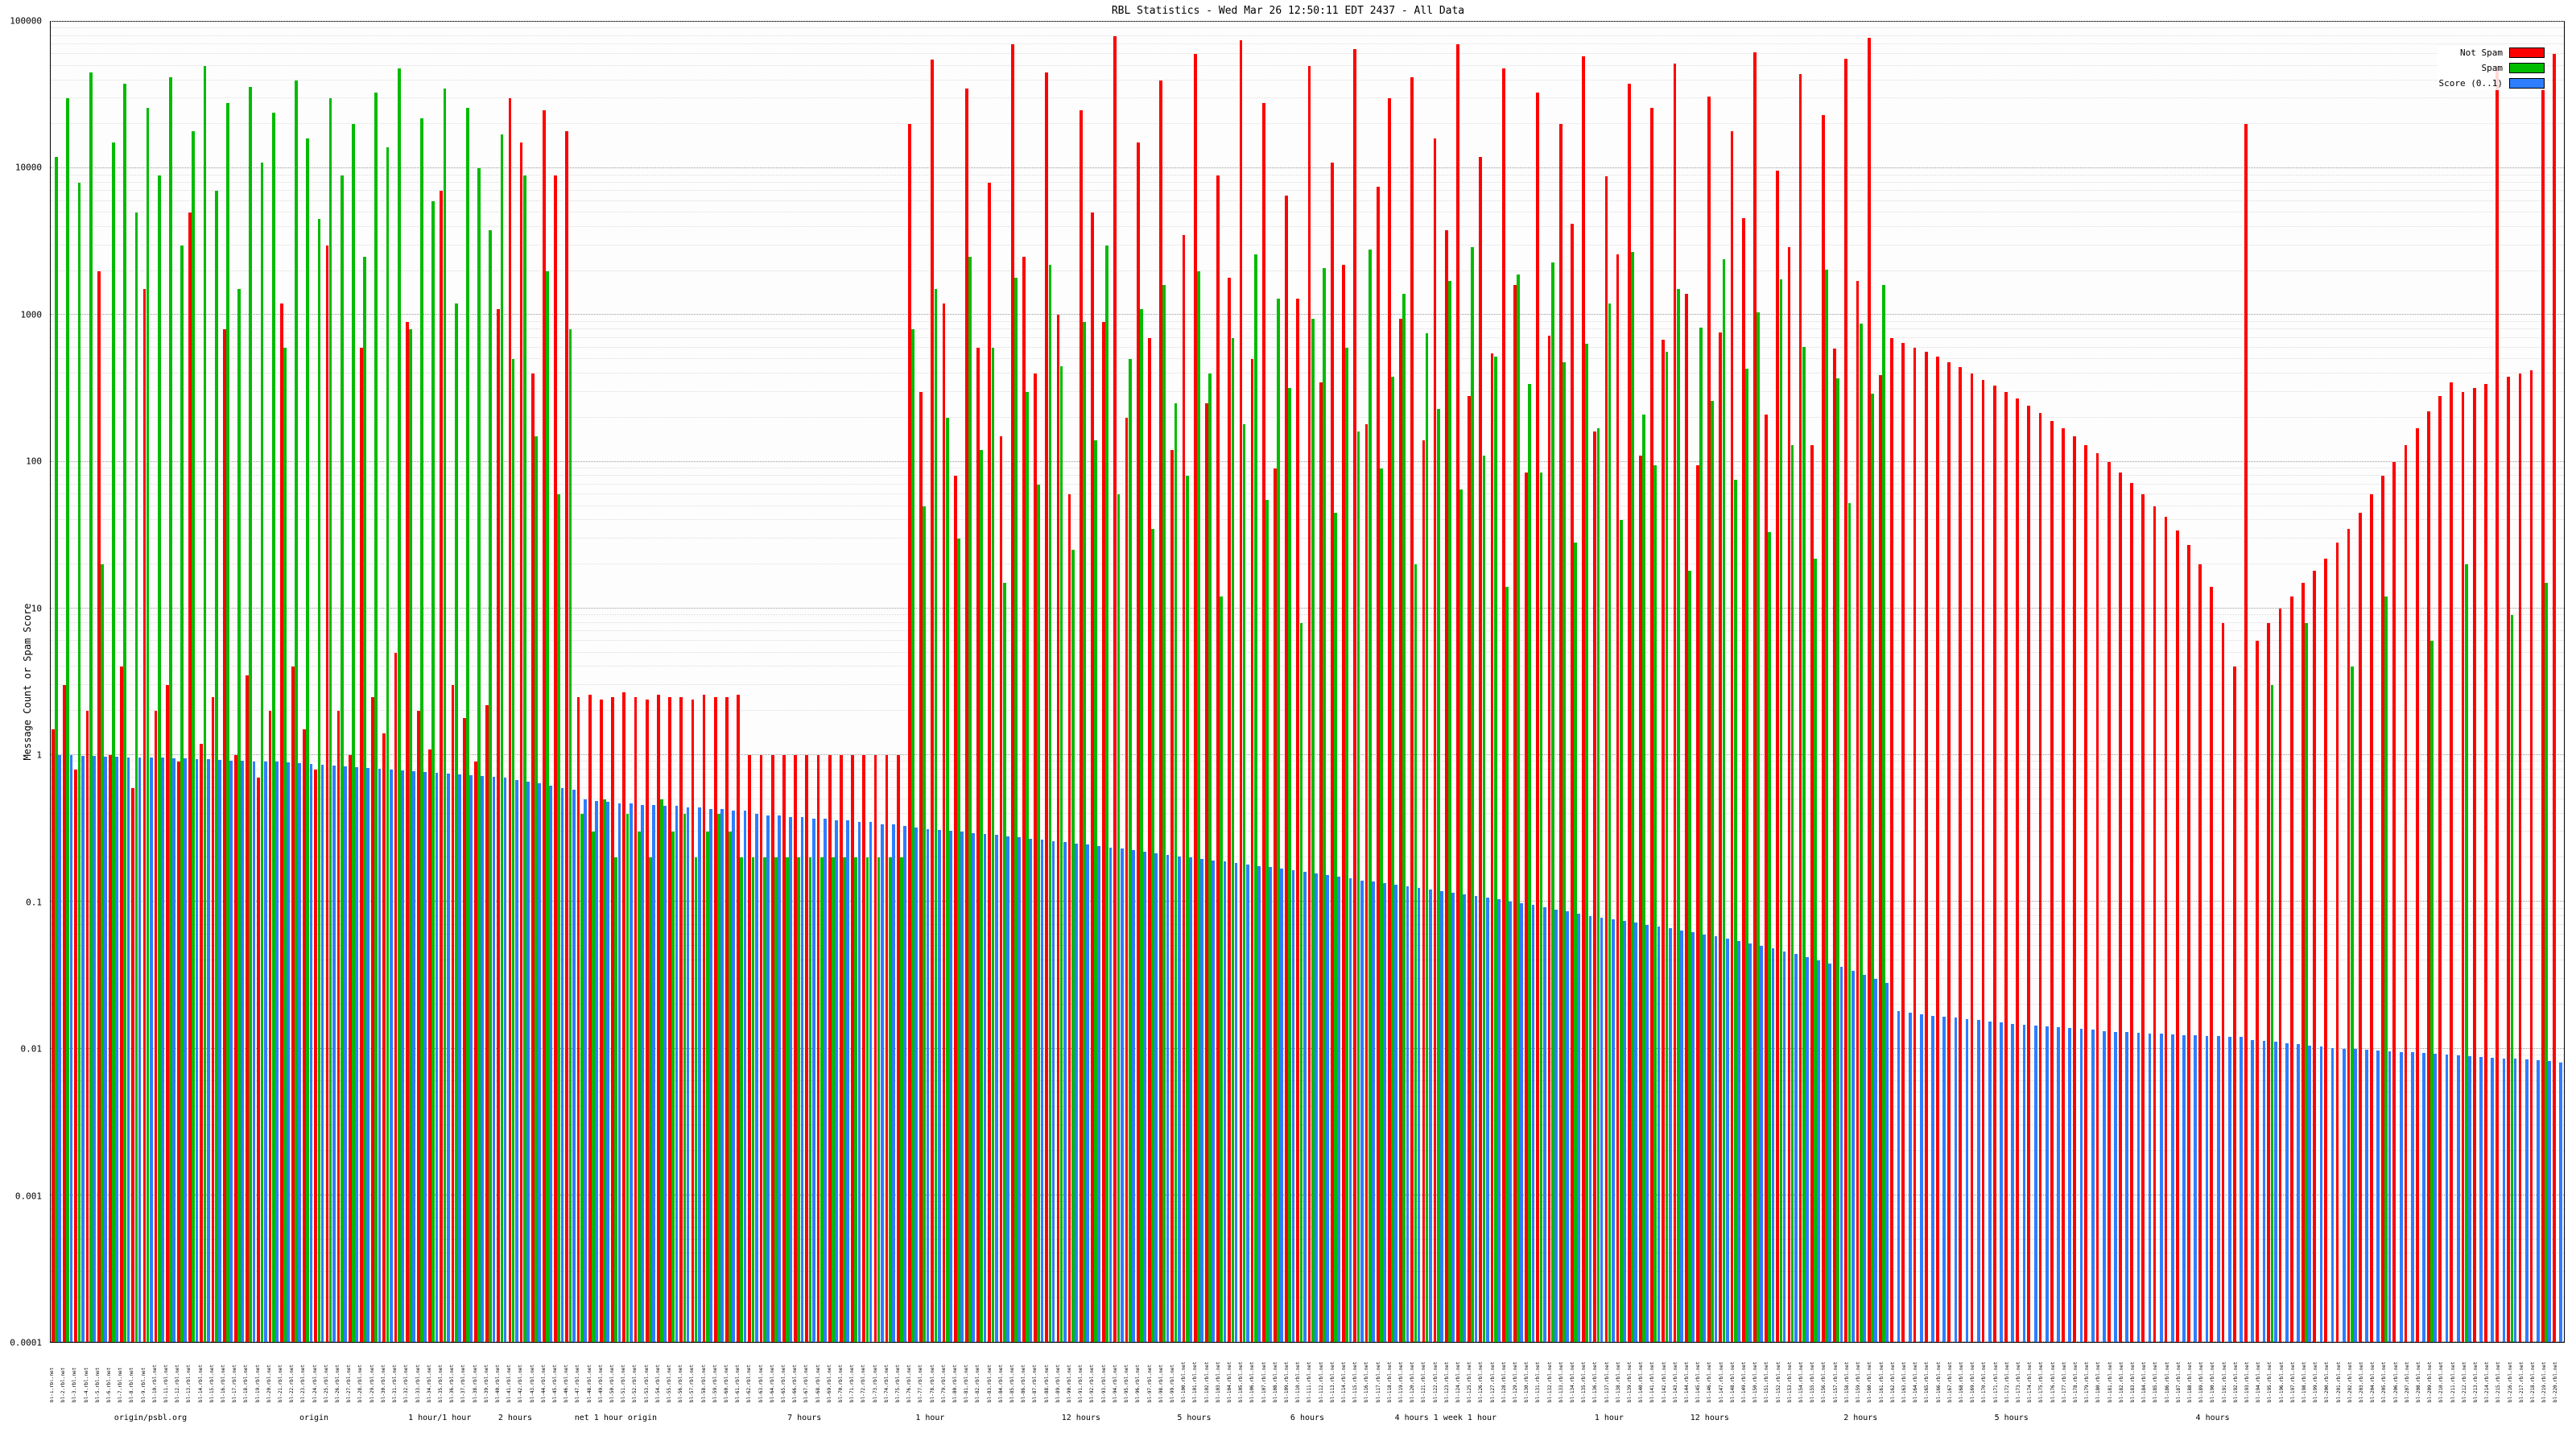  What do you see at coordinates (2453, 1381) in the screenshot?
I see `x-tick-label: bl-211.rbl.net` at bounding box center [2453, 1381].